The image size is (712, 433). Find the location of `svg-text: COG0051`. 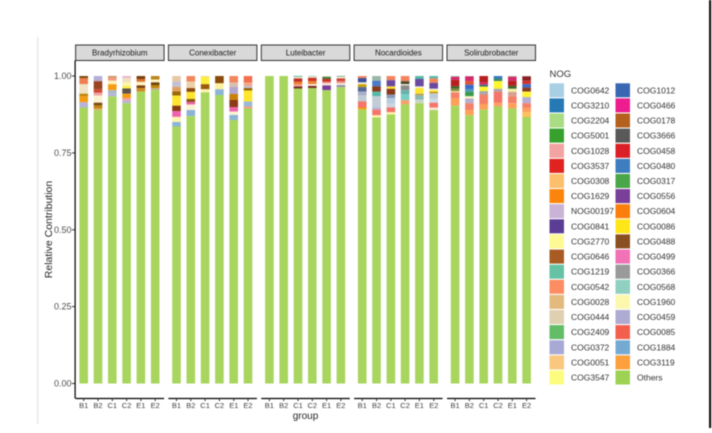

svg-text: COG0051 is located at coordinates (590, 362).